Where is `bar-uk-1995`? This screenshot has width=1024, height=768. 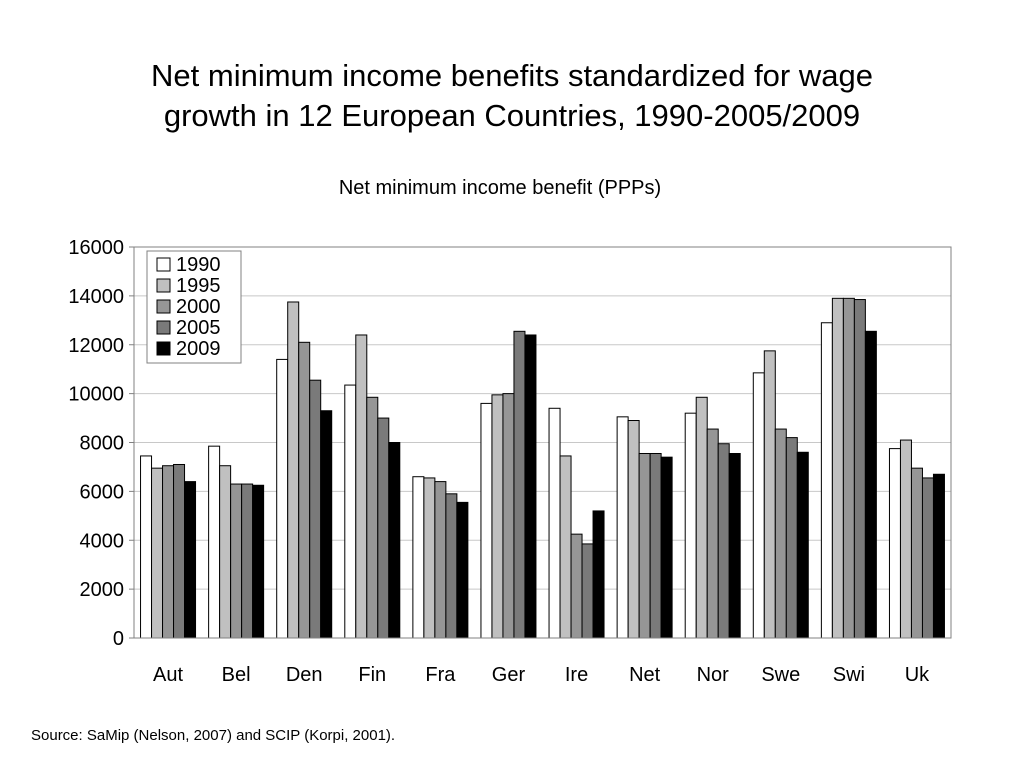 bar-uk-1995 is located at coordinates (905, 539).